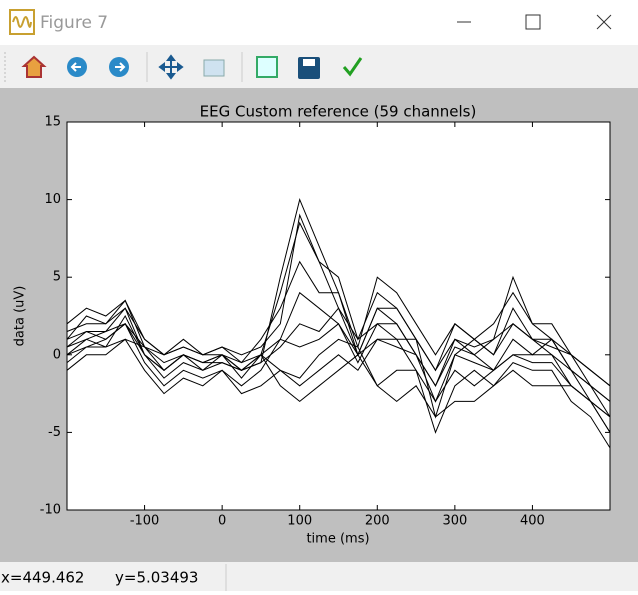  Describe the element at coordinates (156, 578) in the screenshot. I see `status-y: y=5.03493` at that location.